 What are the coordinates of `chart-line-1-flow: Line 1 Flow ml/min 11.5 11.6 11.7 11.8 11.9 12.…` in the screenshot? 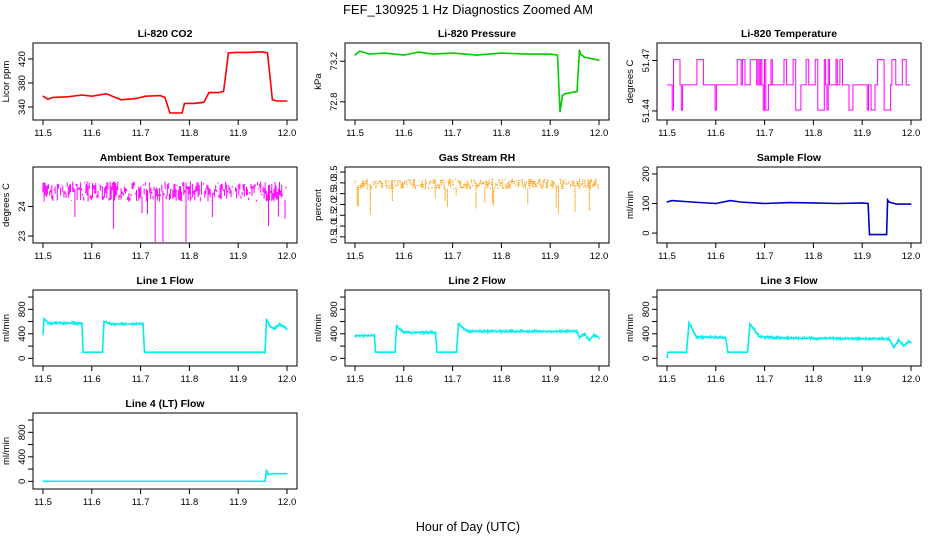 It's located at (149, 330).